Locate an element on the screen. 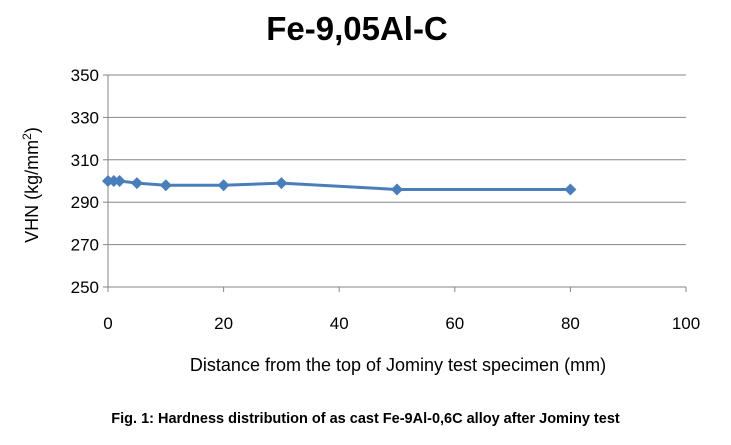  y-tick-label-310: 310 is located at coordinates (85, 160).